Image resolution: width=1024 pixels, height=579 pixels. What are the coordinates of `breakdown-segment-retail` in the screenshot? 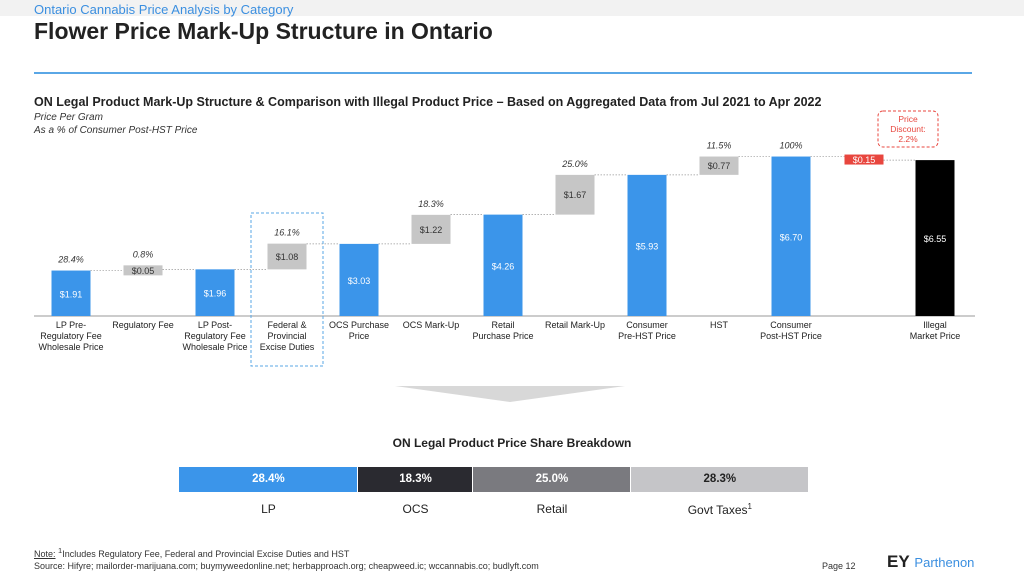 It's located at (551, 479).